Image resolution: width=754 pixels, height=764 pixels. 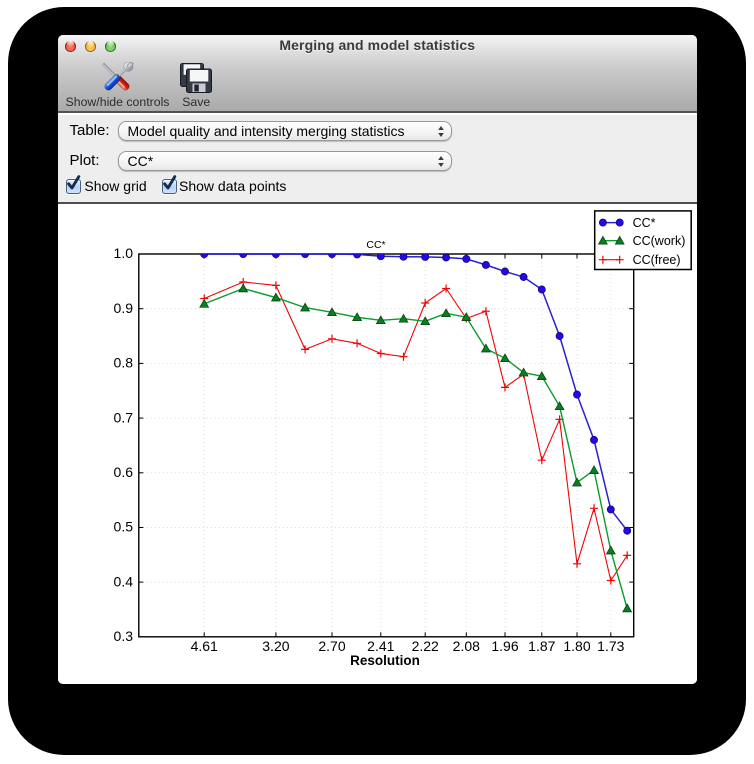 I want to click on svg-text: CC(free), so click(x=657, y=260).